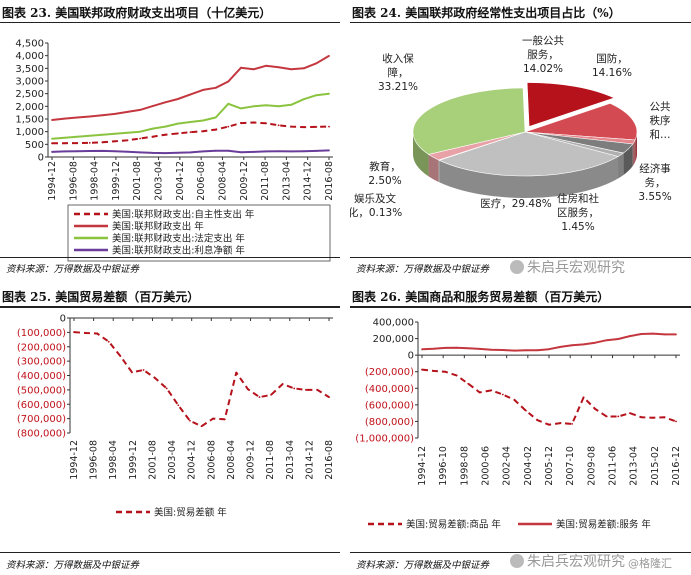  What do you see at coordinates (517, 561) in the screenshot?
I see `wechat-icon` at bounding box center [517, 561].